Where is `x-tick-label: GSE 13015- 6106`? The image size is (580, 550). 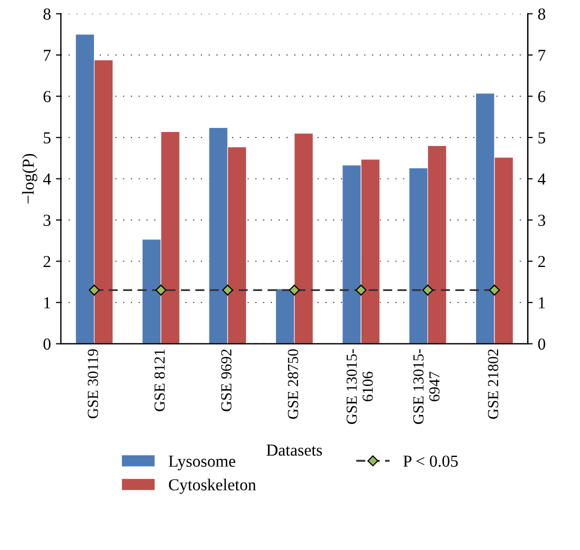
x-tick-label: GSE 13015- 6106 is located at coordinates (359, 386).